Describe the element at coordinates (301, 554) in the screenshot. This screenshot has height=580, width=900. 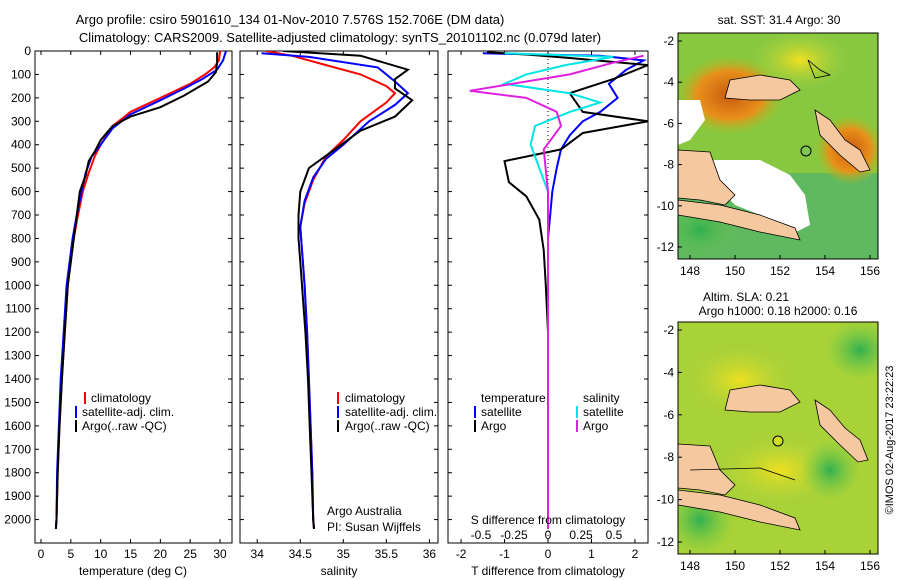
I see `x-tick-label: 34.5` at that location.